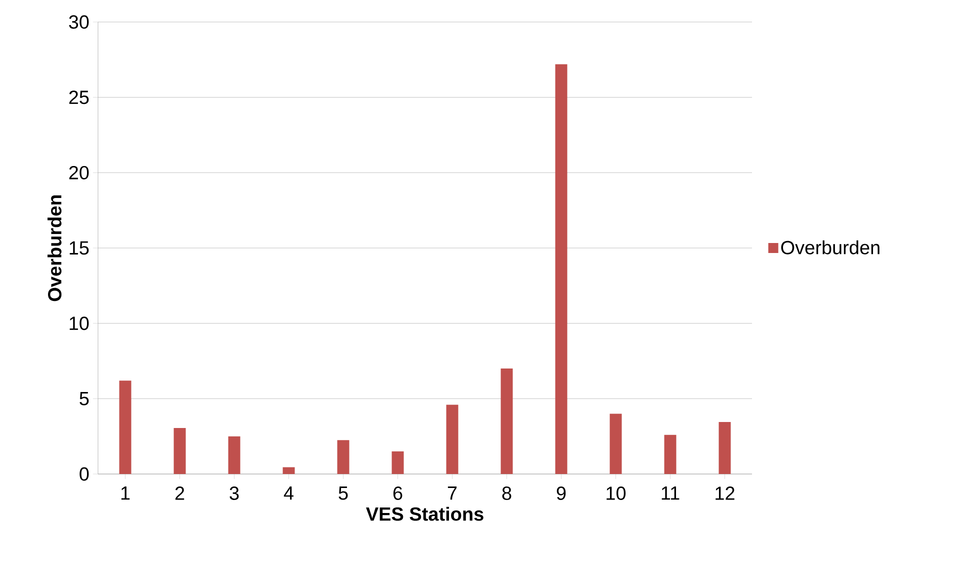 The height and width of the screenshot is (566, 962). I want to click on y-axis-title: Overburden, so click(55, 248).